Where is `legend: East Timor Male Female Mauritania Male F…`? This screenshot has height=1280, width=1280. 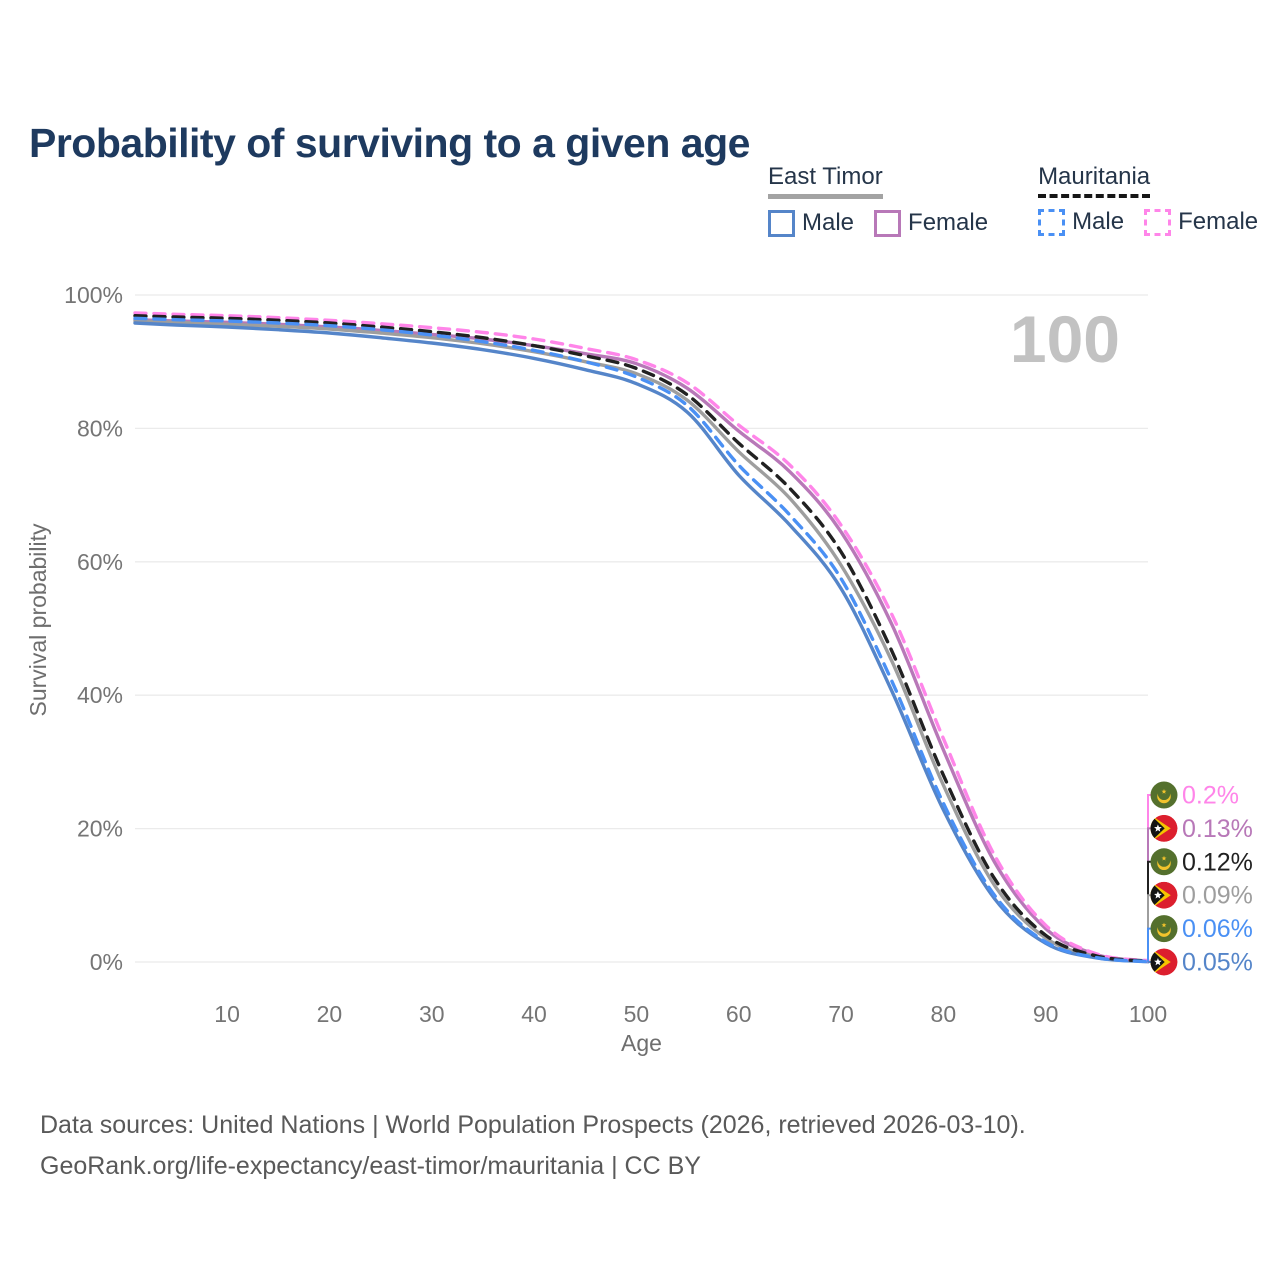
legend: East Timor Male Female Mauritania Male F… is located at coordinates (1013, 200).